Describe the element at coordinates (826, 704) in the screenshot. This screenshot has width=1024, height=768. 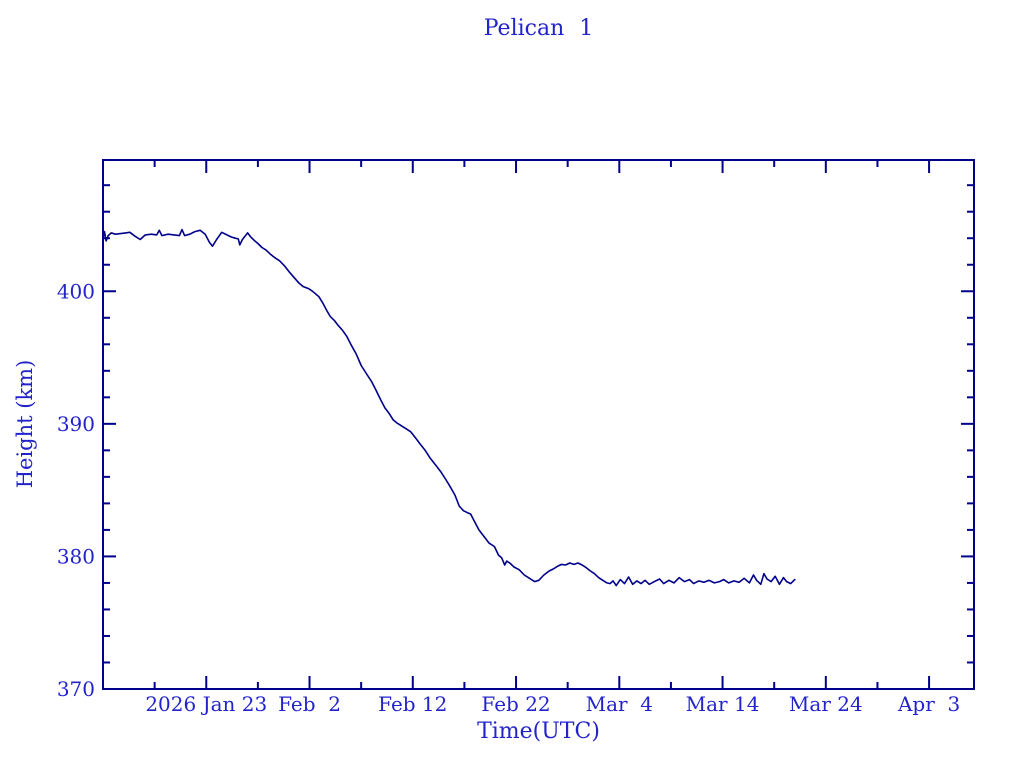
I see `x-tick-label: Mar 24` at that location.